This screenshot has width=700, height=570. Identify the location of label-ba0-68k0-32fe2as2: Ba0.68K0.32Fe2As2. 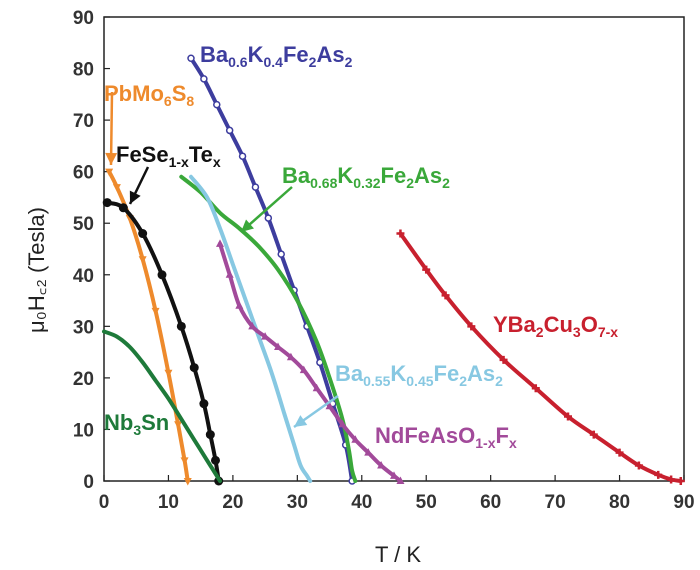
(366, 177).